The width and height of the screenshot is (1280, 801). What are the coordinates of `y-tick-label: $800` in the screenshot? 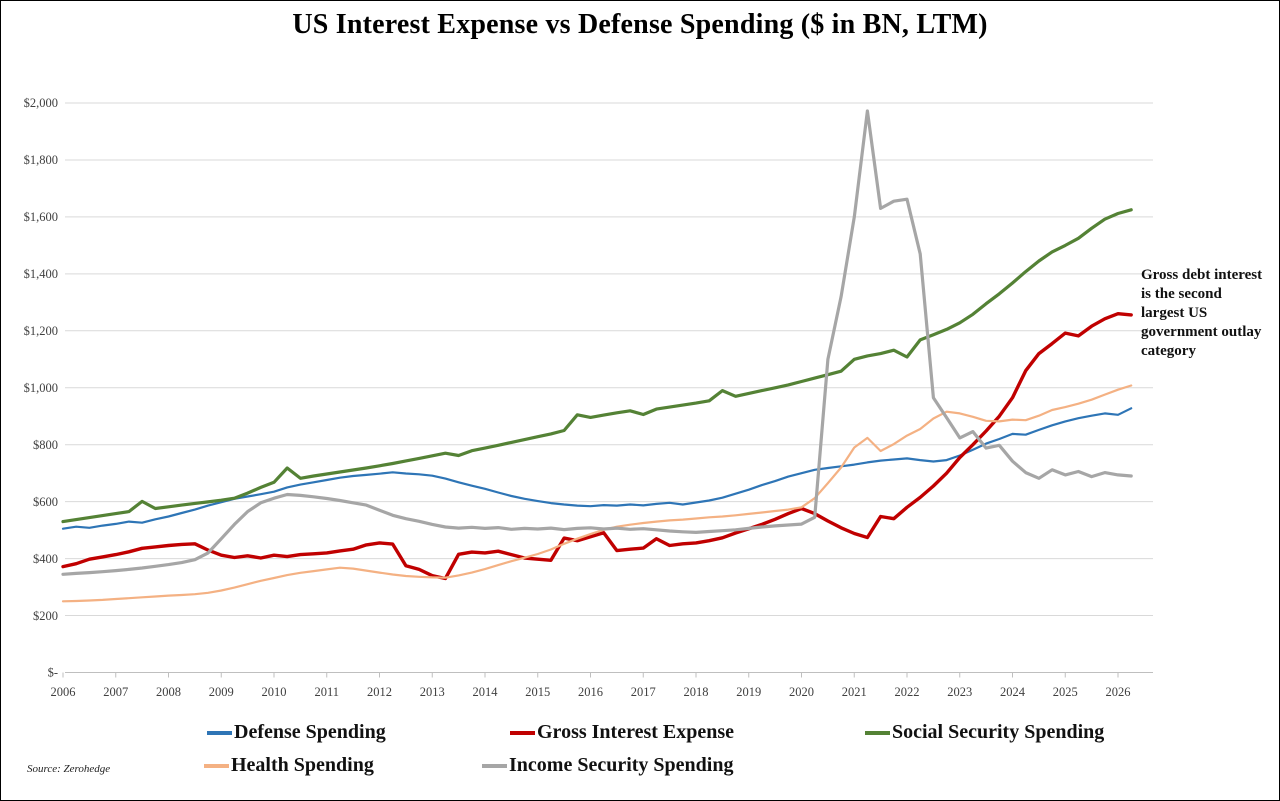 It's located at (45, 445).